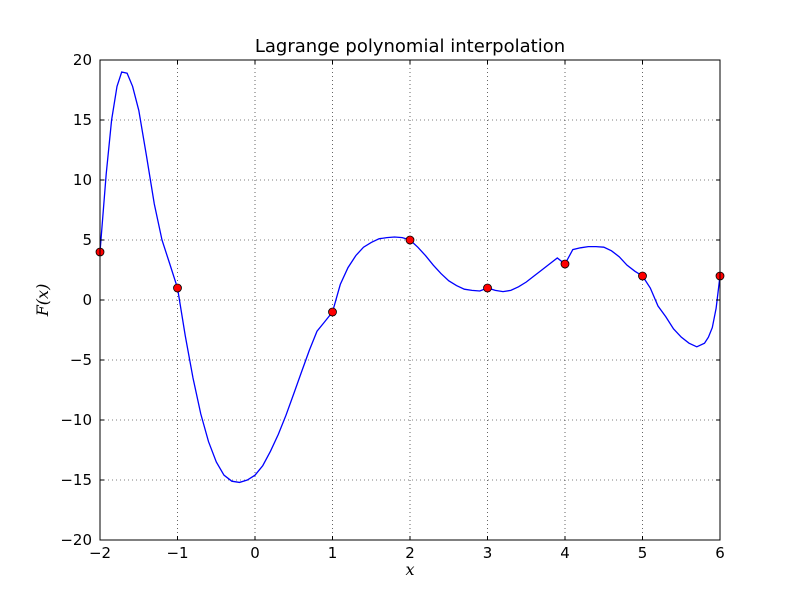  I want to click on y-axis-label: F(x), so click(42, 301).